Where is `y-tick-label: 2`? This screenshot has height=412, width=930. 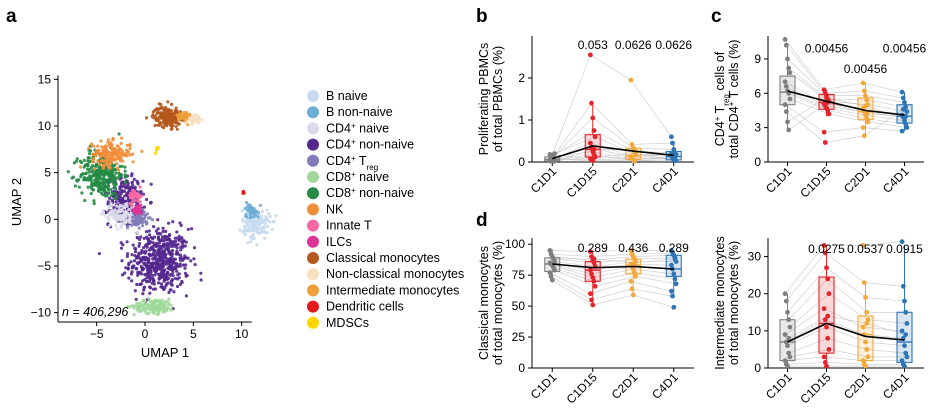 y-tick-label: 2 is located at coordinates (521, 78).